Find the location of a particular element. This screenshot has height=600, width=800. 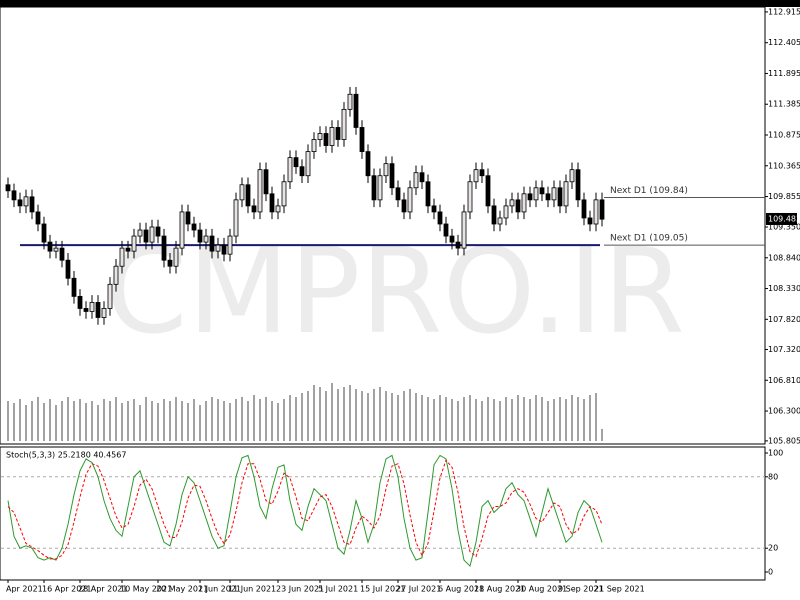

stoch-line is located at coordinates (305, 509).